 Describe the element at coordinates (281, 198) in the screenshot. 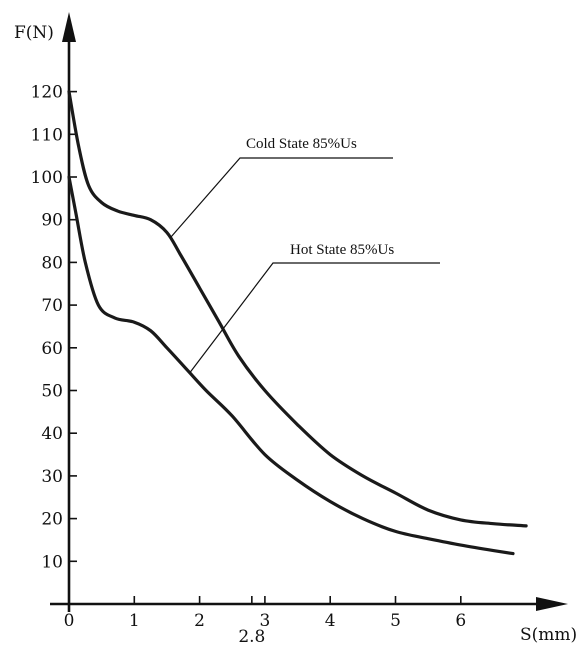

I see `cold-state-leader` at that location.